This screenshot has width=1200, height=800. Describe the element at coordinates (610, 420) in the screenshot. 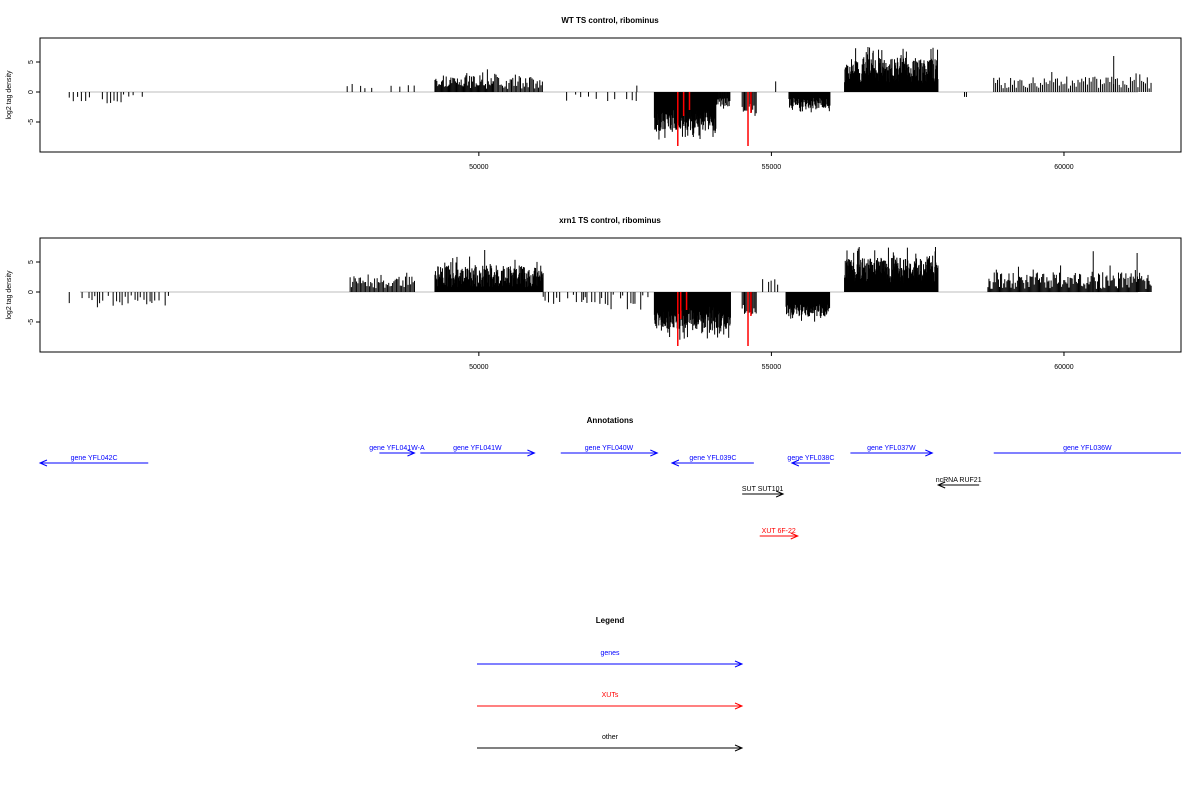

I see `annotations-title: Annotations` at that location.